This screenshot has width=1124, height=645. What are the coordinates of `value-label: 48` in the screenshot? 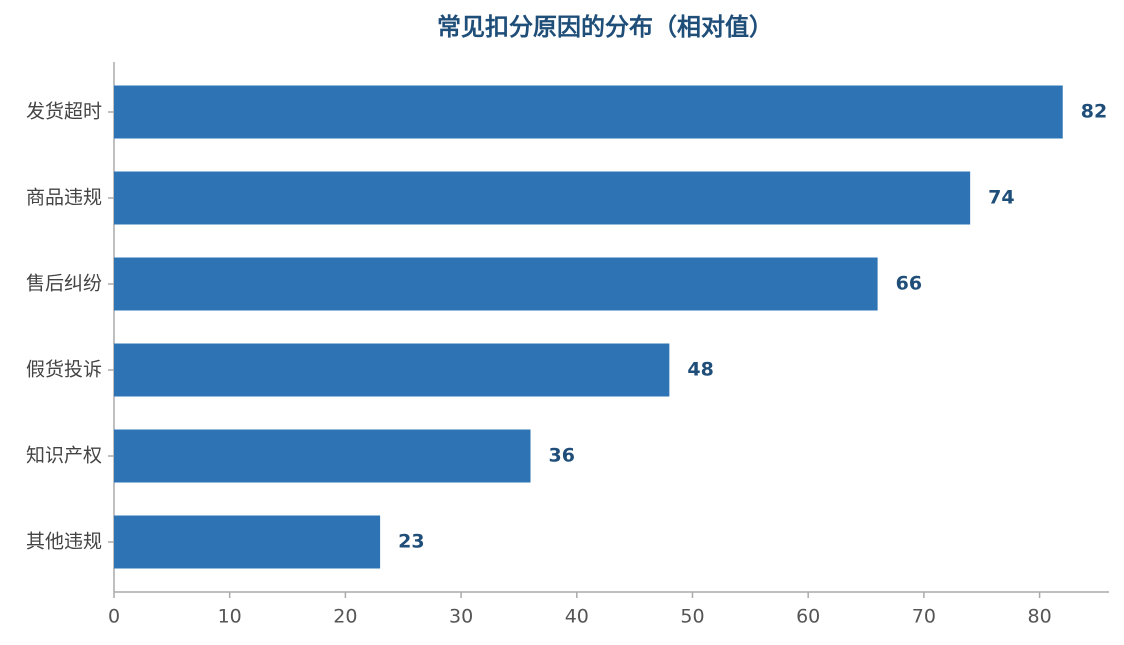 It's located at (700, 370).